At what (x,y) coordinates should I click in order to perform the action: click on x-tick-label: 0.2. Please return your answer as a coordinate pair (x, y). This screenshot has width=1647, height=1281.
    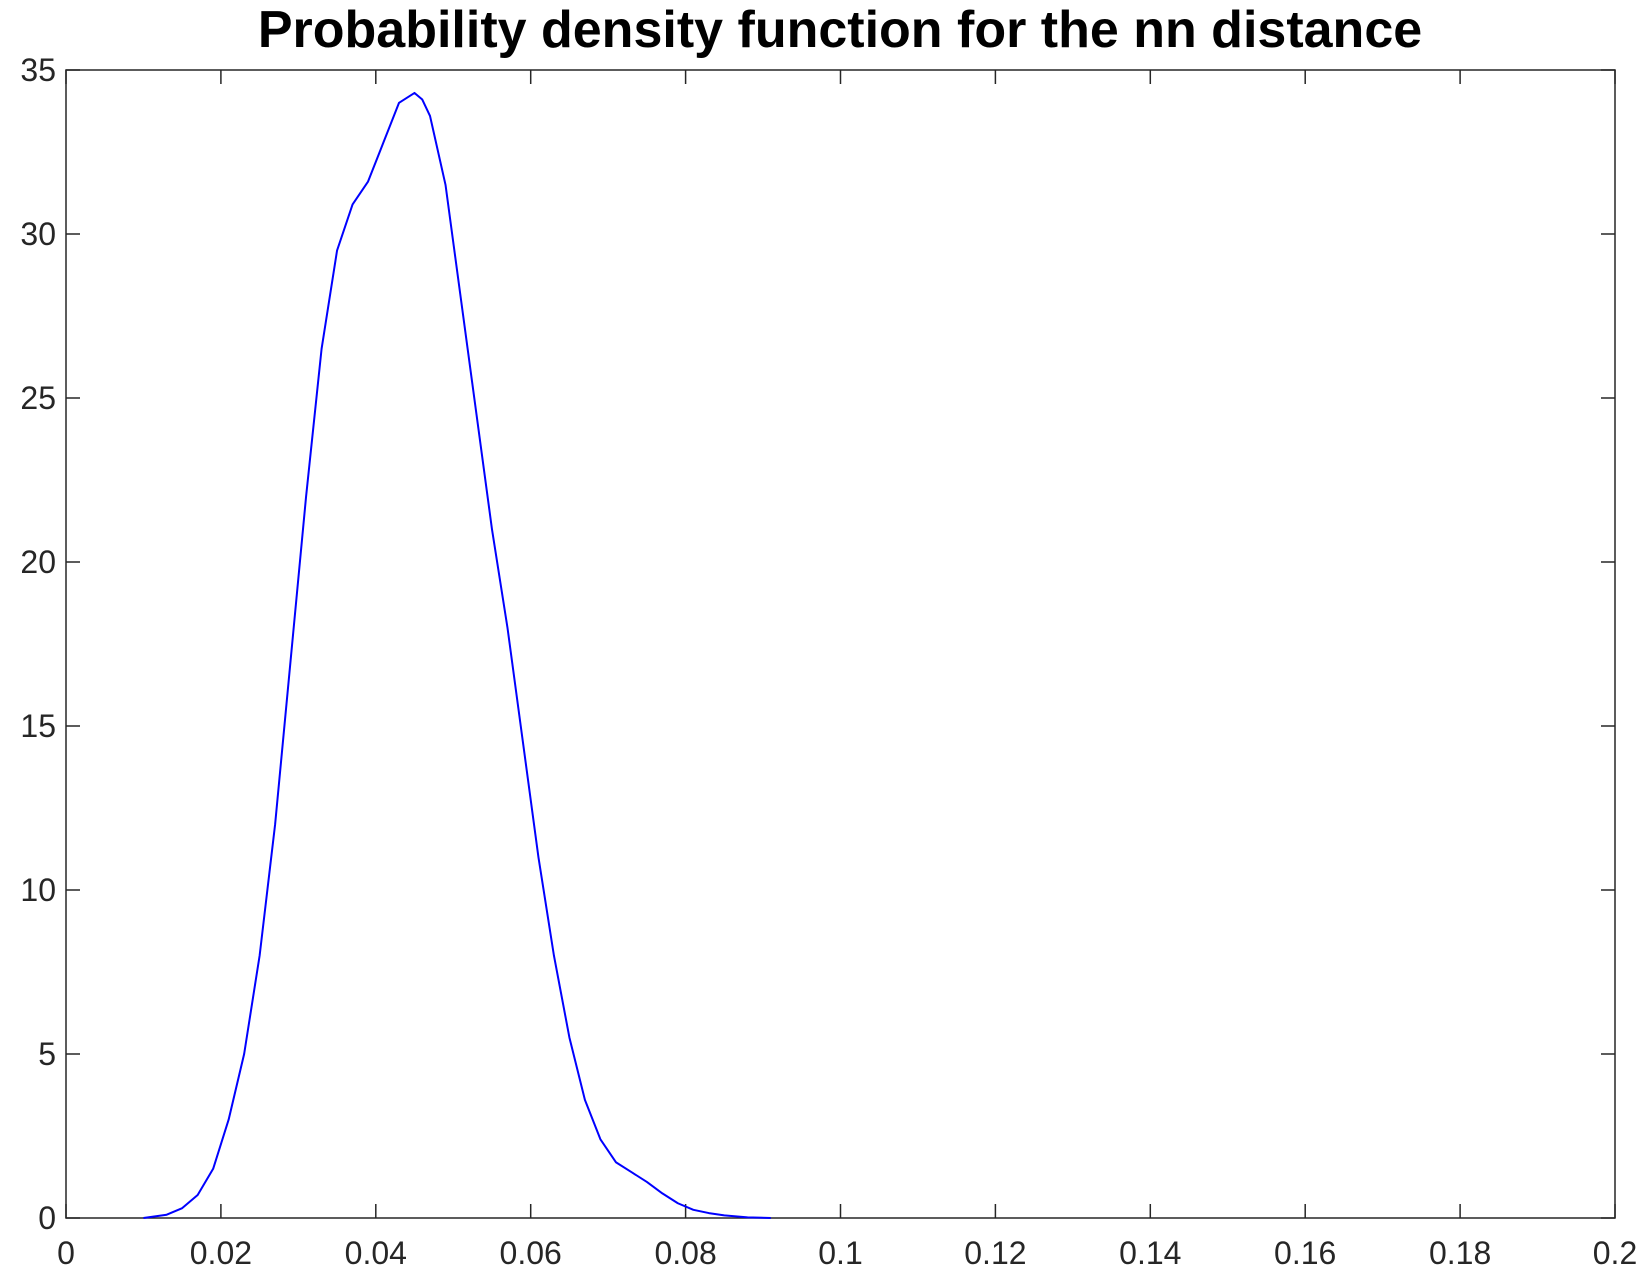
    Looking at the image, I should click on (1615, 1253).